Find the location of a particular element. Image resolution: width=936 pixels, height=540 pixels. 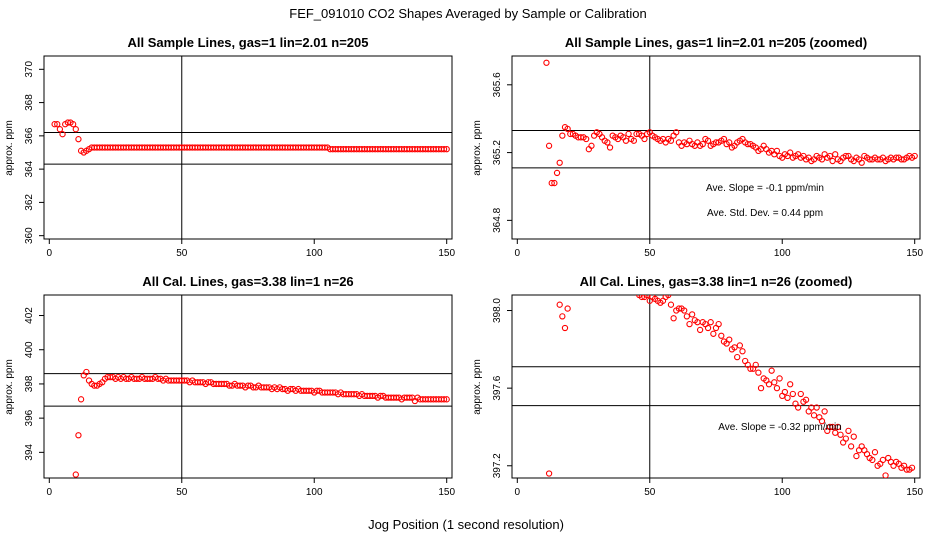

cal-zoomed-xtick-label: 0 is located at coordinates (518, 492).